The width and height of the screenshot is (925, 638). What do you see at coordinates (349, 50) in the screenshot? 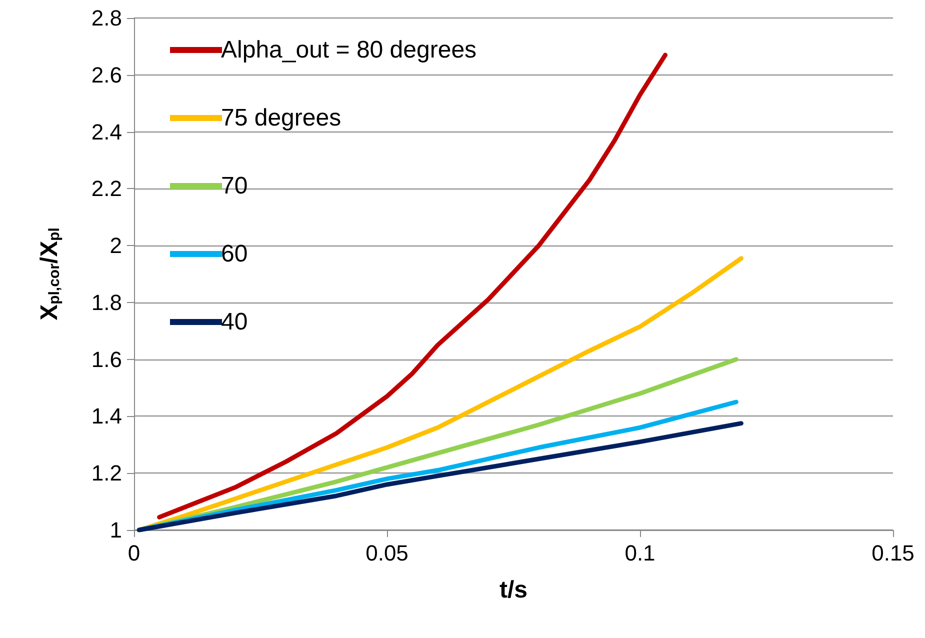
I see `legend-label: Alpha_out = 80 degrees` at bounding box center [349, 50].